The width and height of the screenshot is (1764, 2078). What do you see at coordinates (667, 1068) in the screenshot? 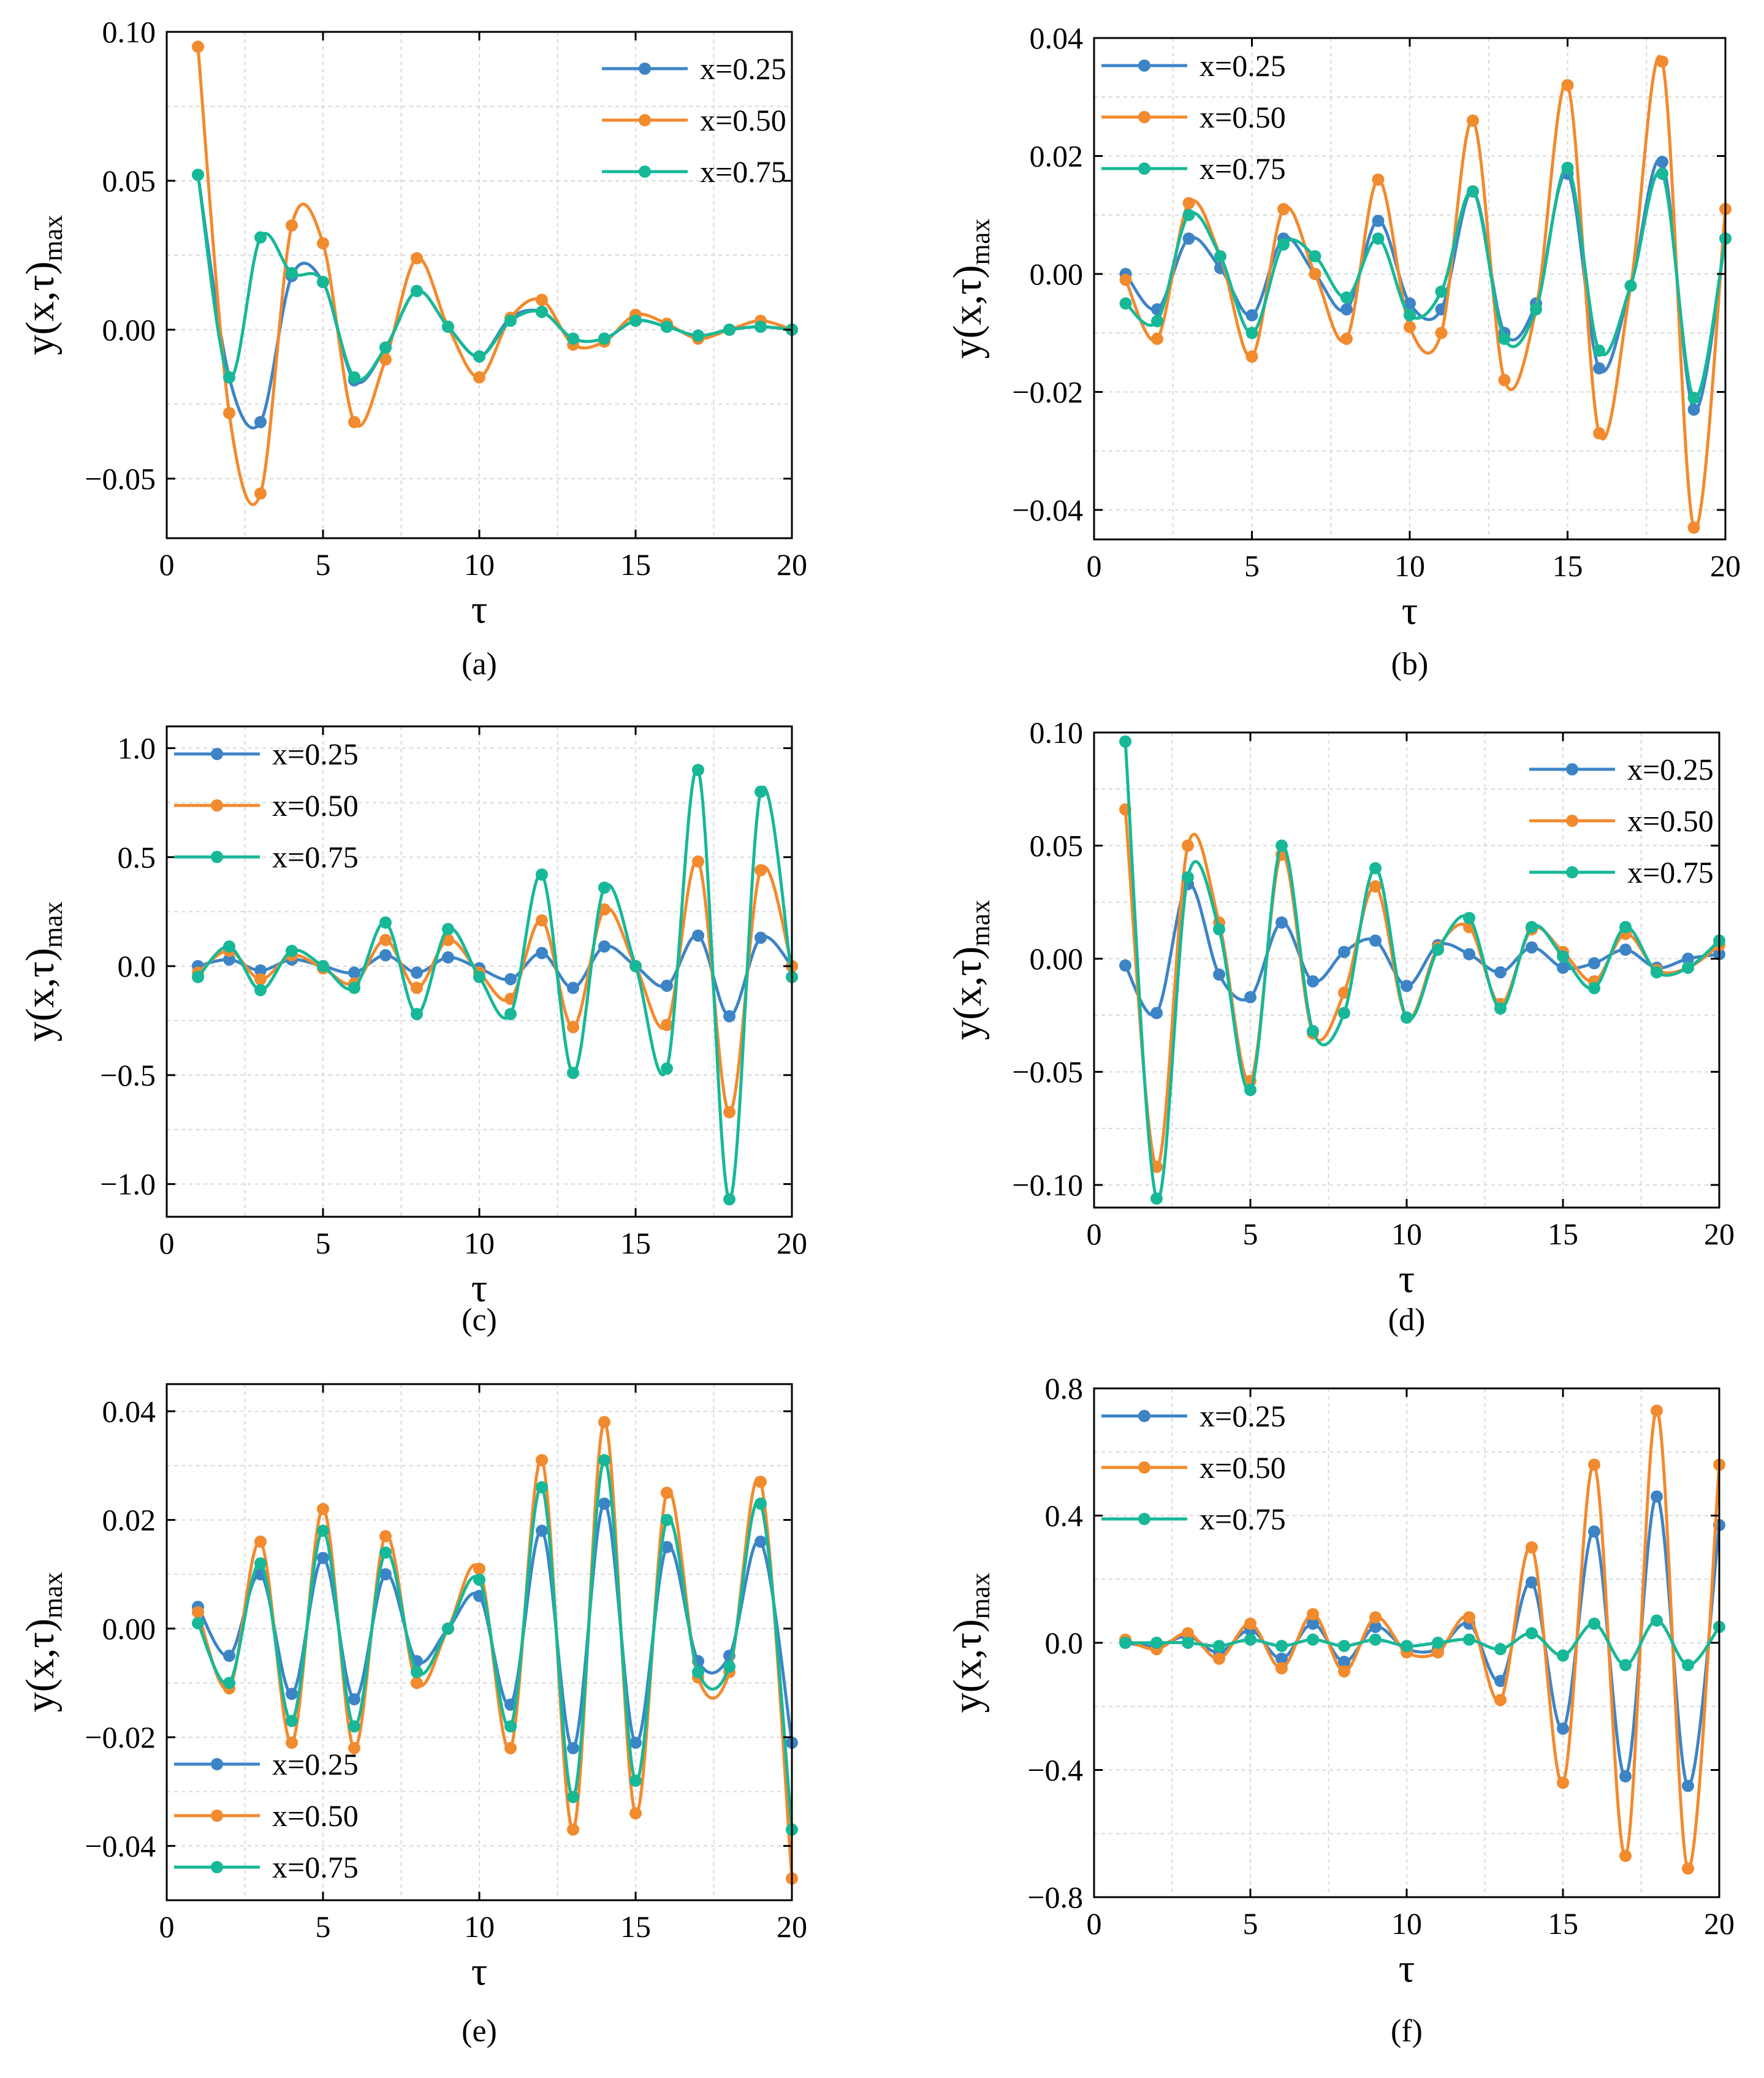
I see `data-point-x=0.75-tau-16` at bounding box center [667, 1068].